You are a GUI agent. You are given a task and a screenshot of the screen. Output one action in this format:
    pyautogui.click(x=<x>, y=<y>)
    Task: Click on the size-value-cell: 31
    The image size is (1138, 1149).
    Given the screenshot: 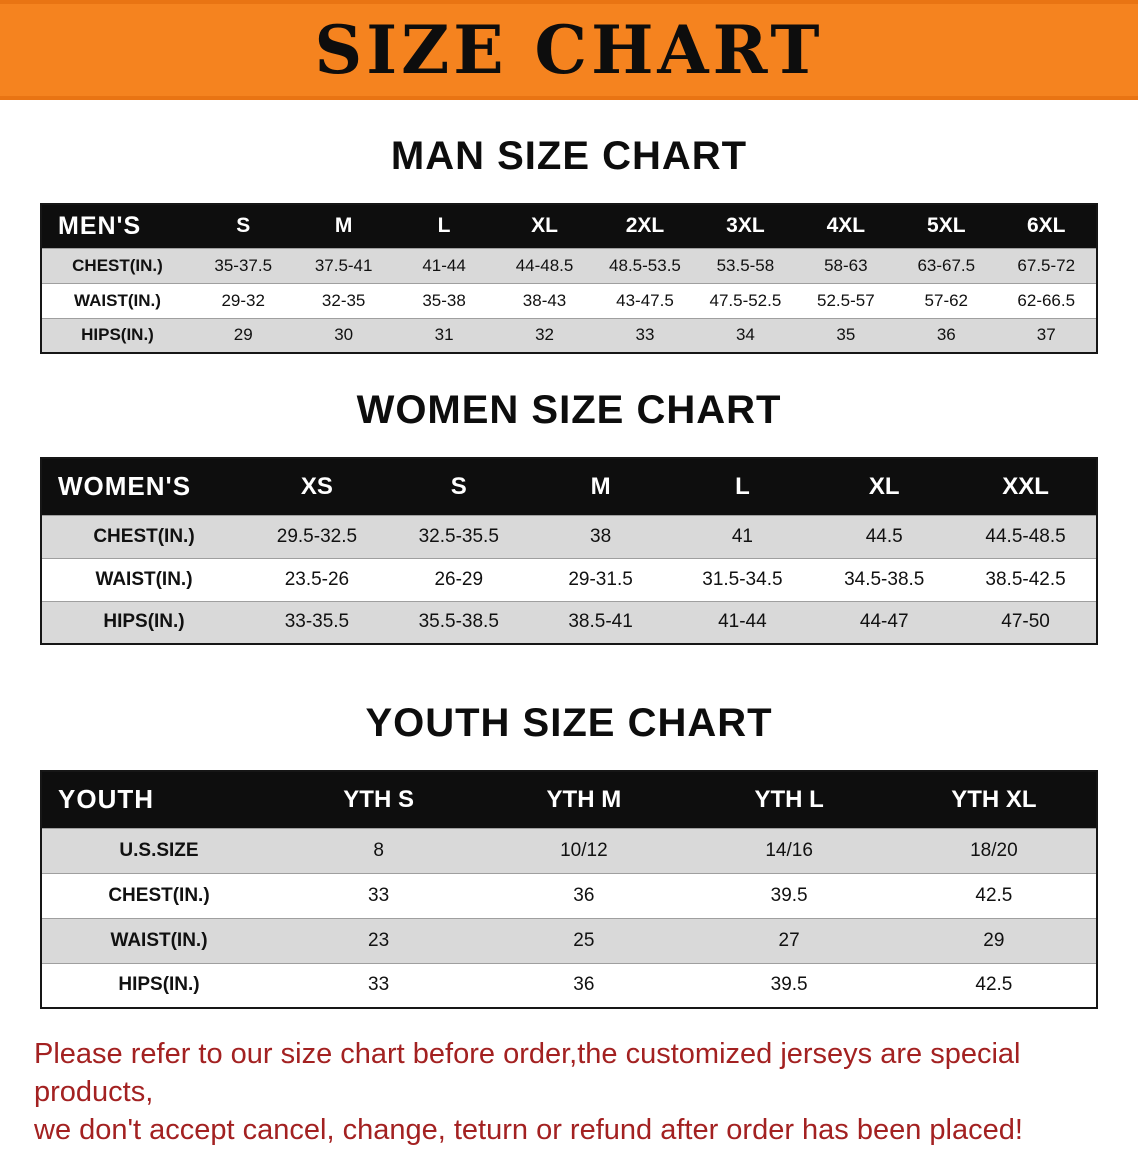 What is the action you would take?
    pyautogui.click(x=444, y=335)
    